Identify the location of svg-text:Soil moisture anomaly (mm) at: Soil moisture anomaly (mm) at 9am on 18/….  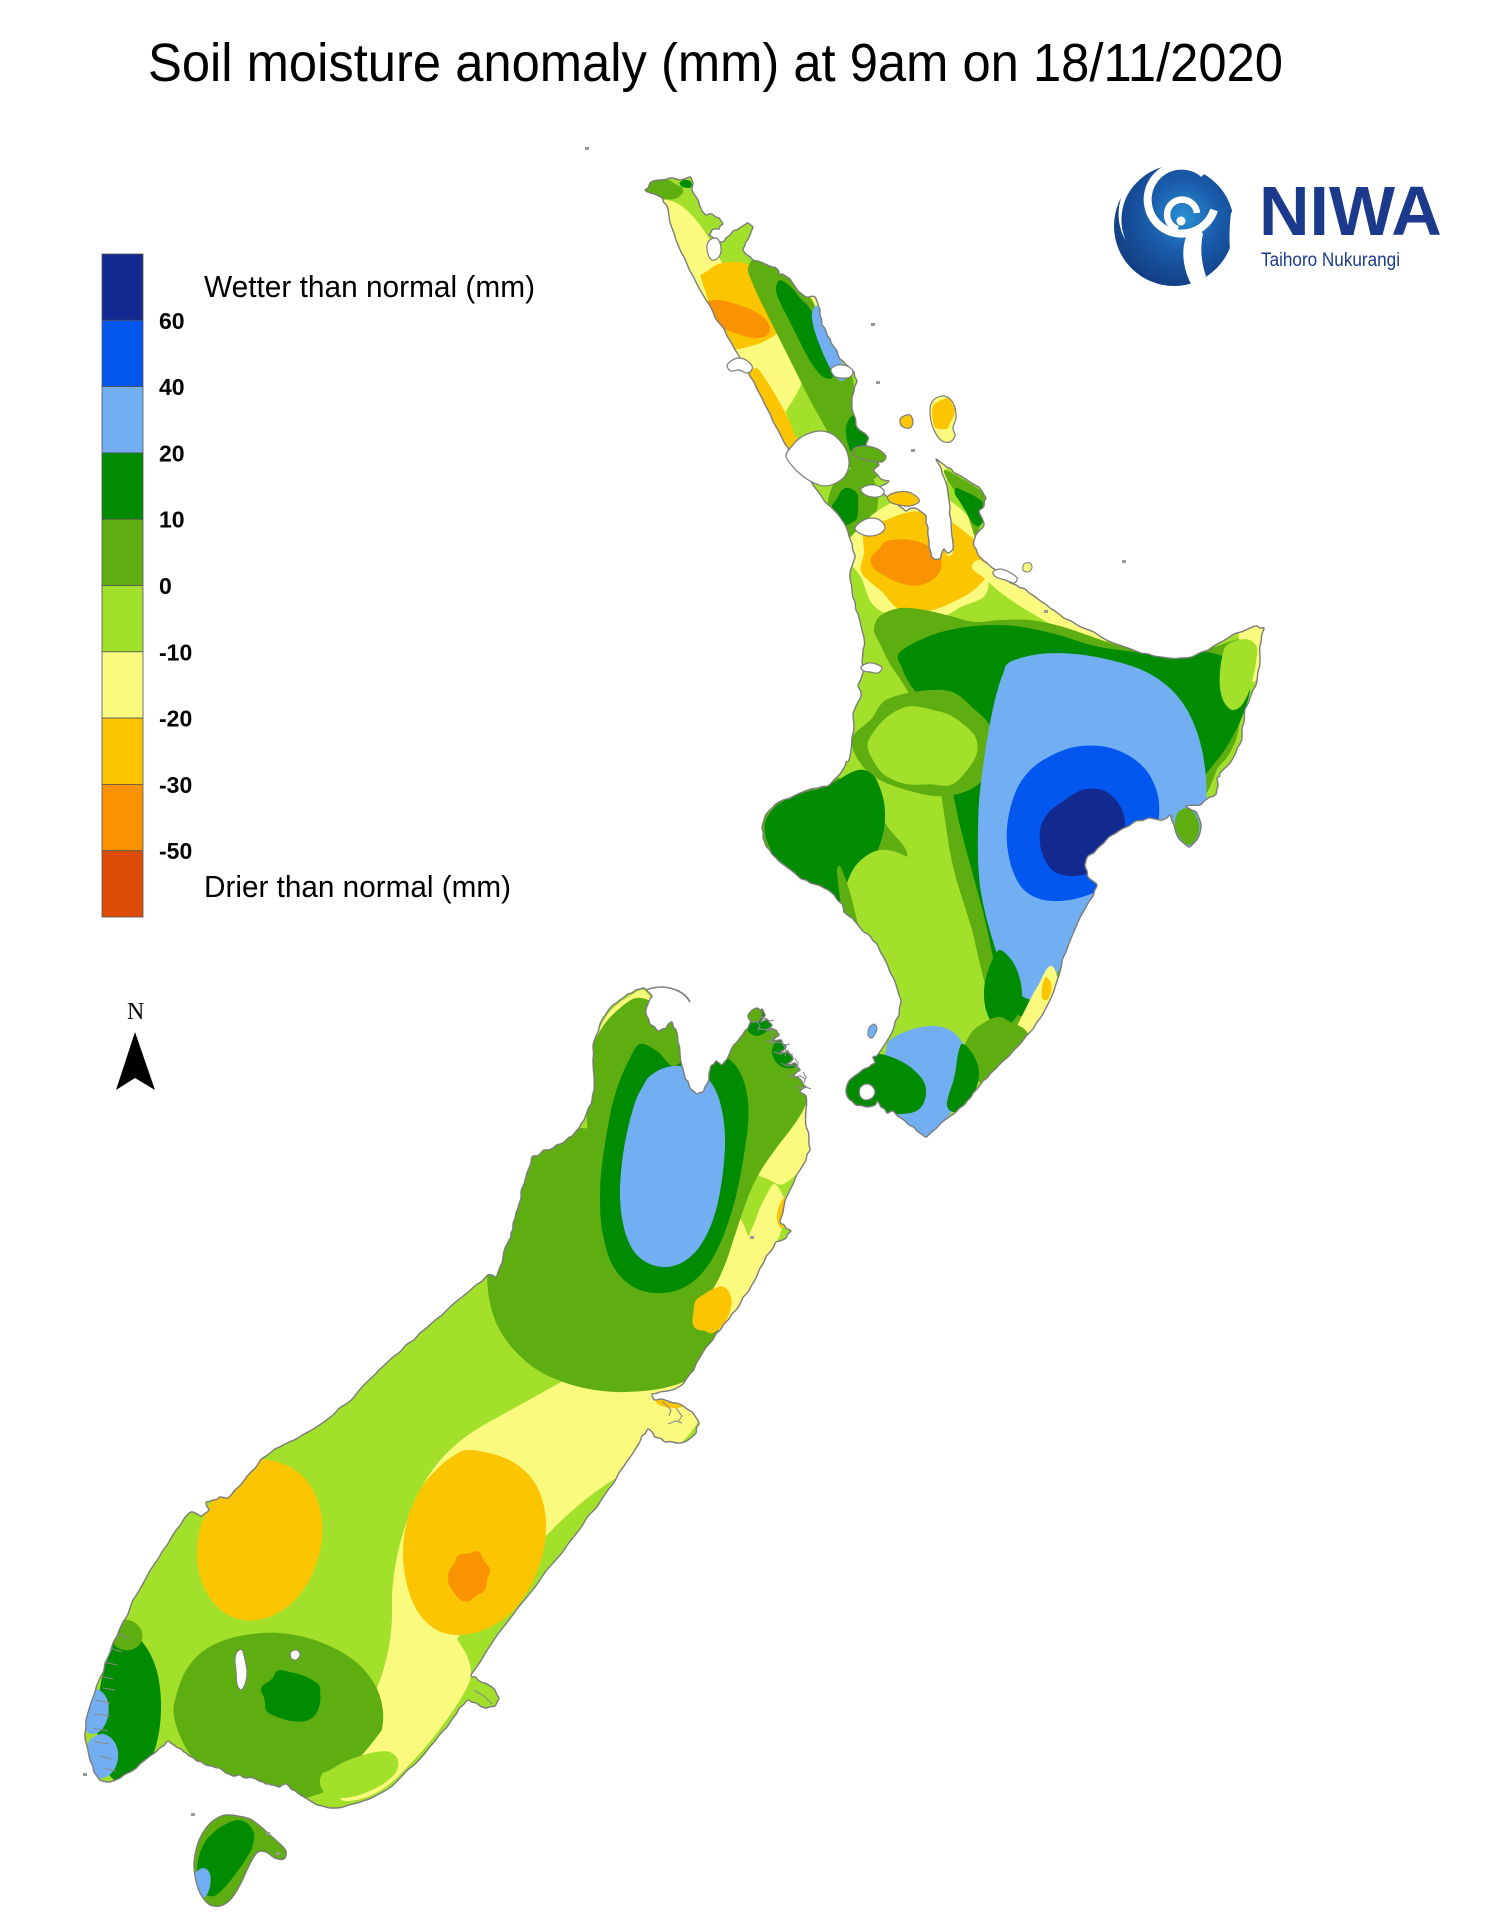
(715, 63).